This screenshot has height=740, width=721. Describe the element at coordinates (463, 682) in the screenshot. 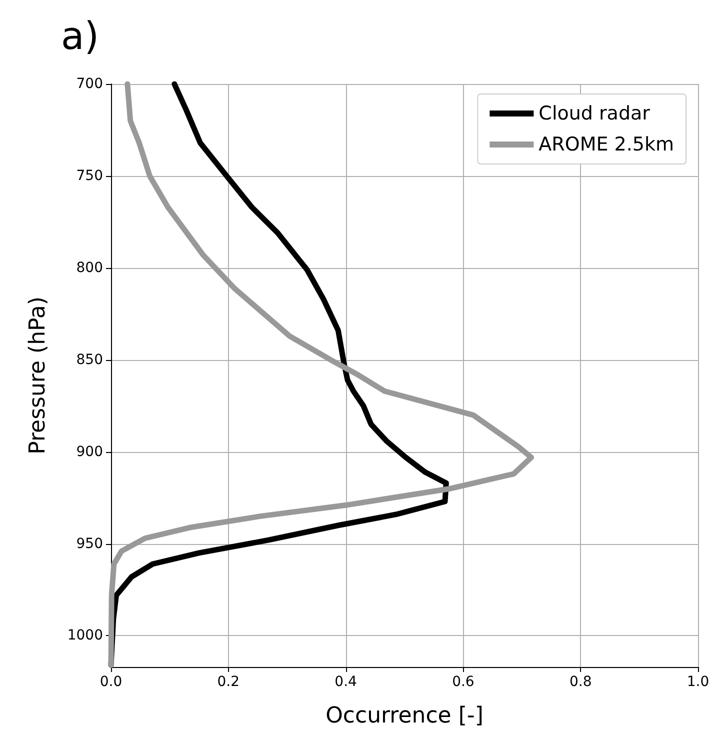

I see `x-tick-label: 0.6` at that location.